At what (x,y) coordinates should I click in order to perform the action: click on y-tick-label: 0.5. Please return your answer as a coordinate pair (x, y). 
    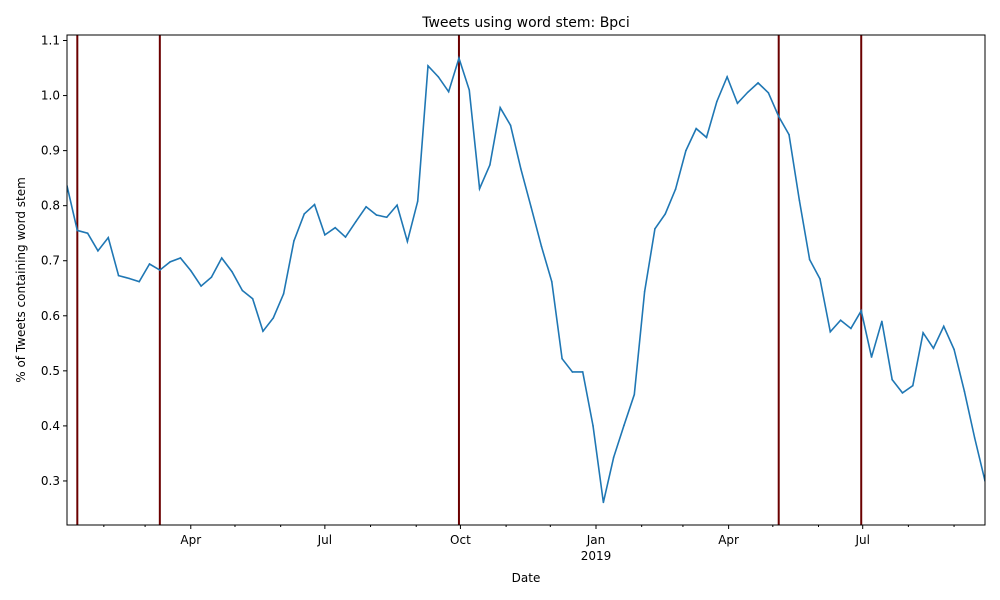
    Looking at the image, I should click on (50, 371).